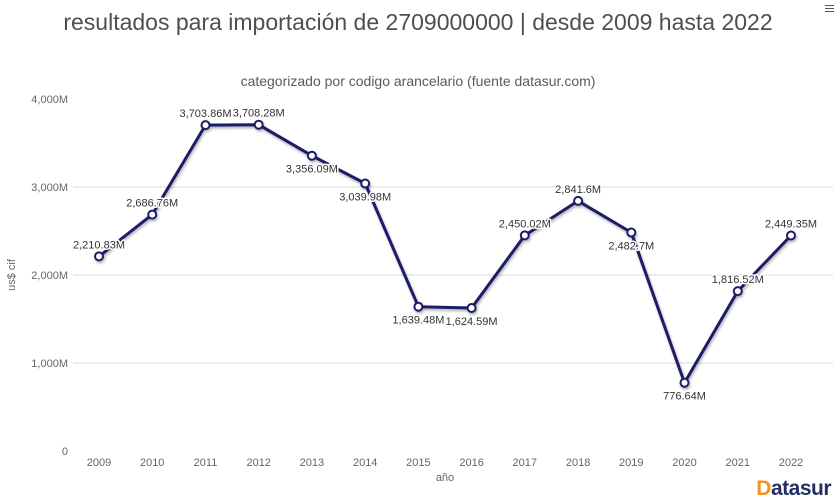 Image resolution: width=836 pixels, height=500 pixels. Describe the element at coordinates (578, 463) in the screenshot. I see `x-tick-label: 2018` at that location.